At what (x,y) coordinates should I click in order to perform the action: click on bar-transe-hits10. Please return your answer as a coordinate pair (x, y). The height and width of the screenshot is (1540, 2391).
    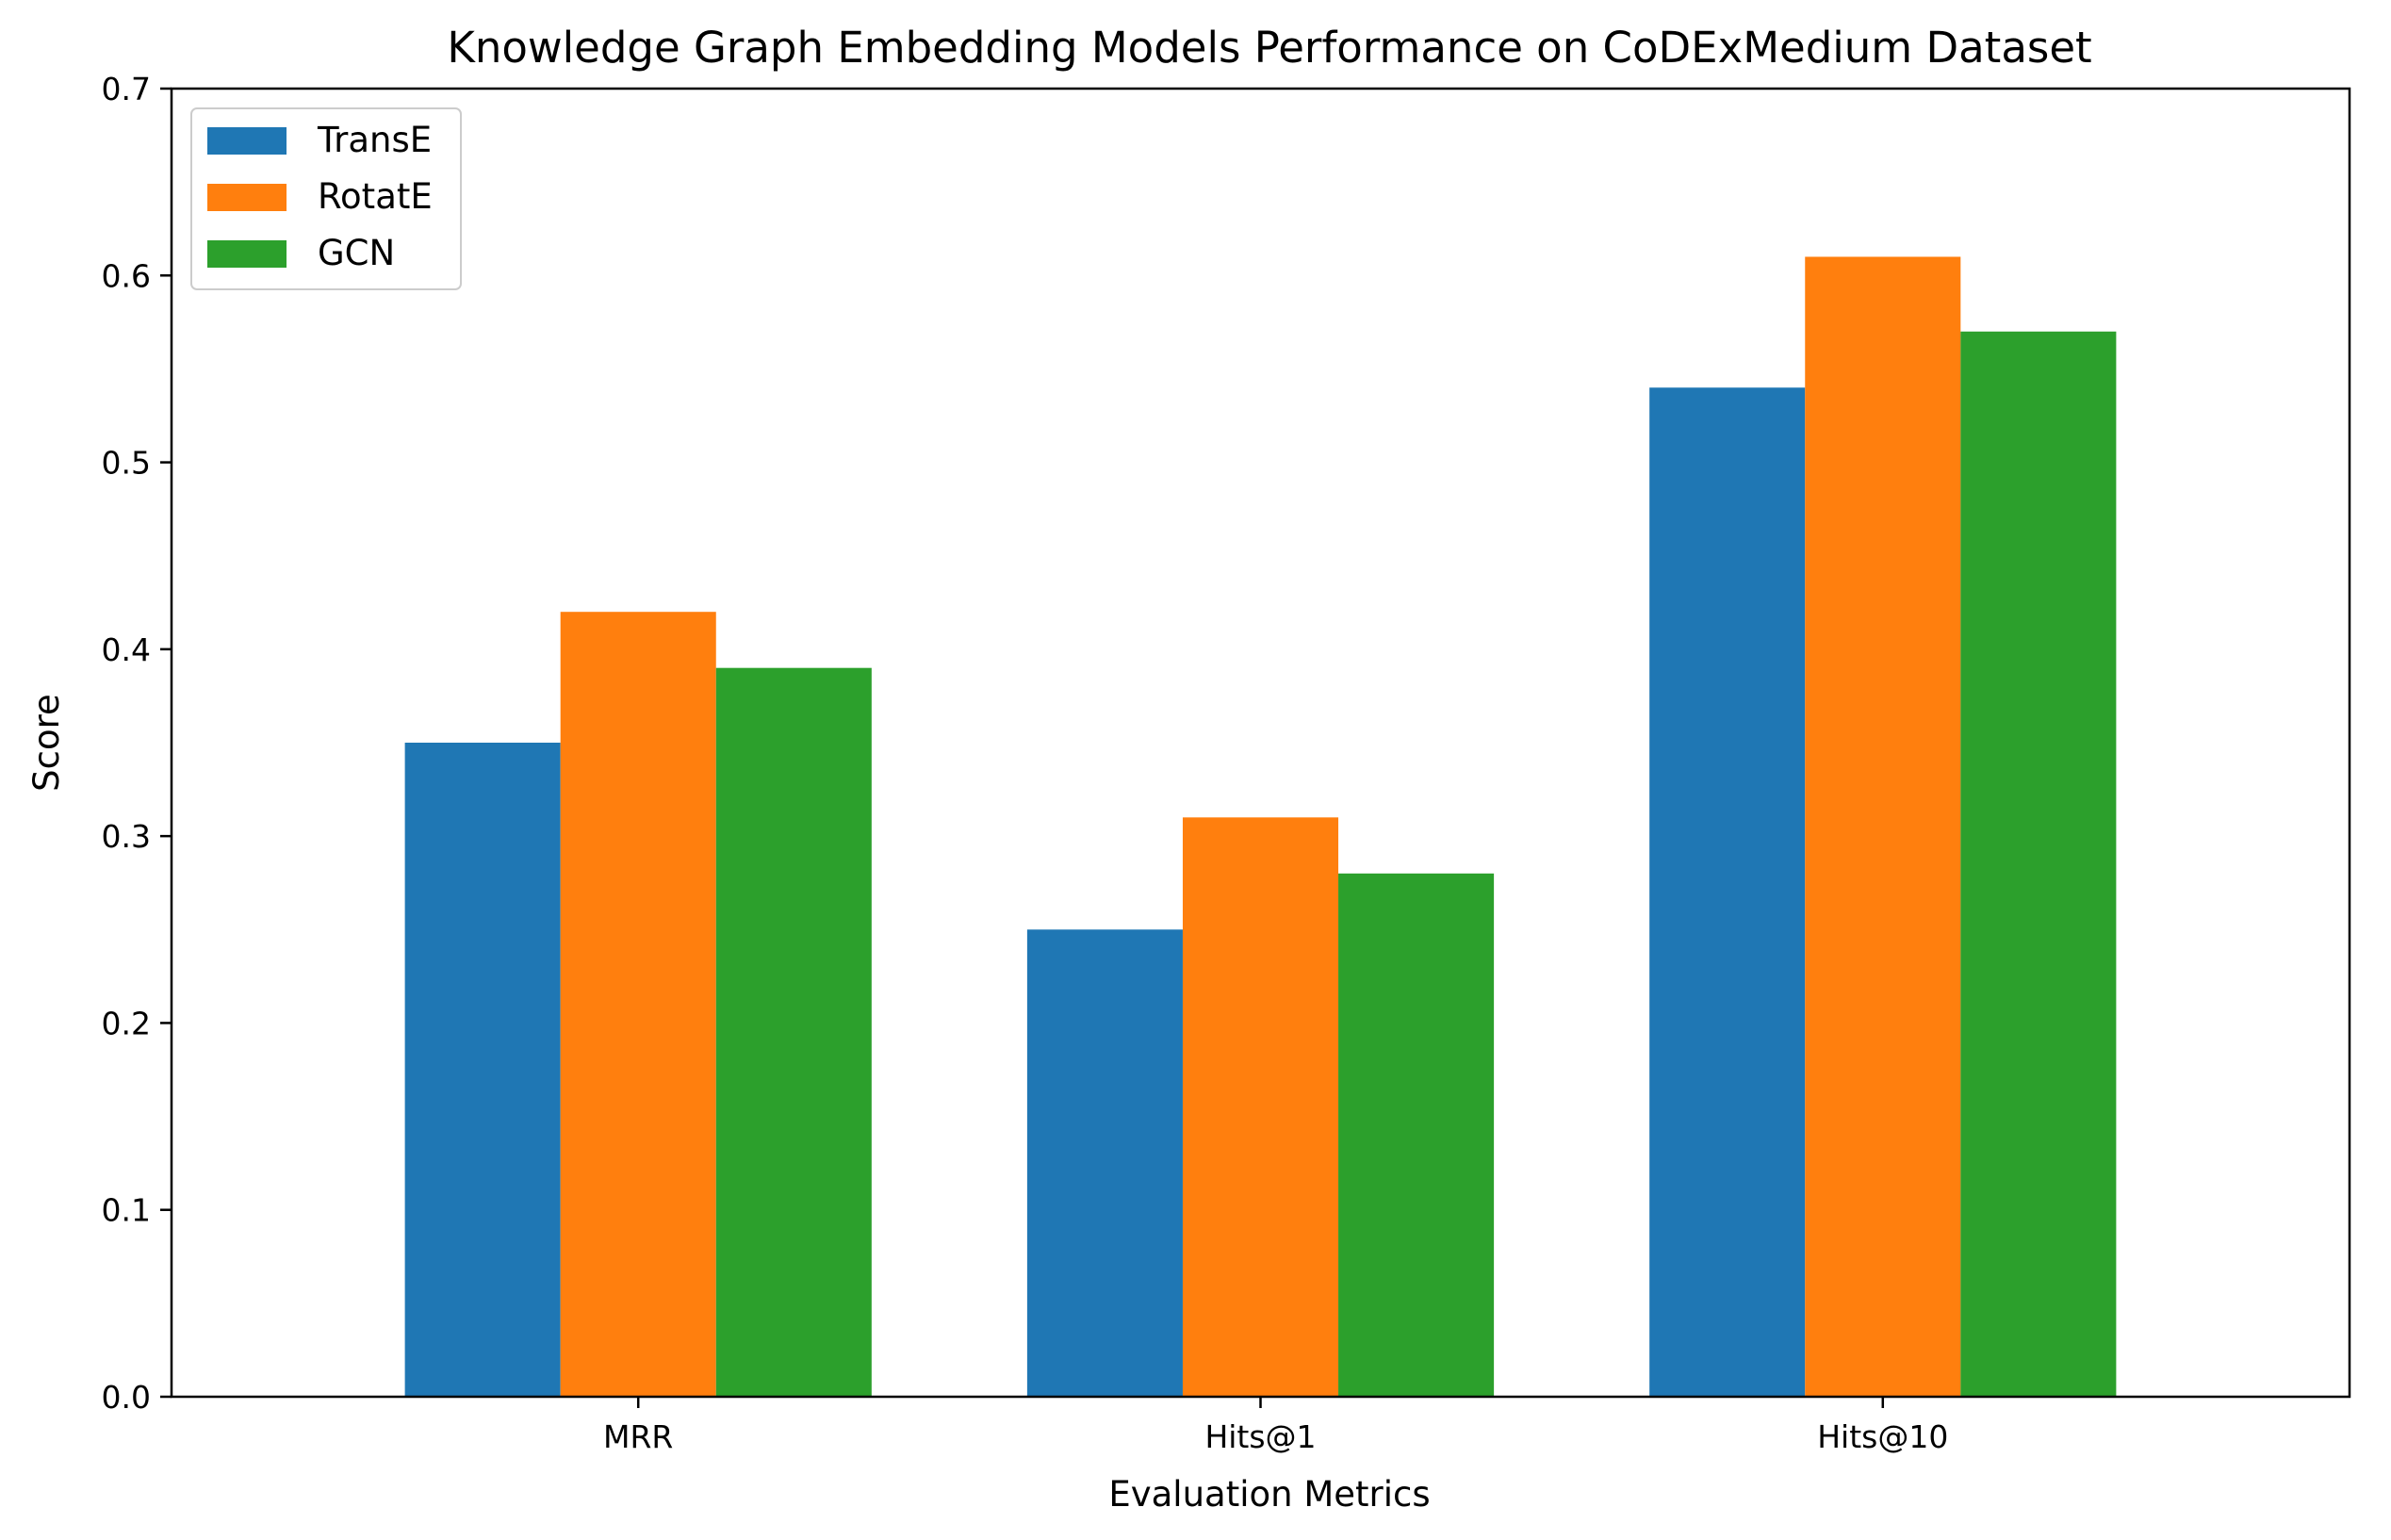
    Looking at the image, I should click on (1727, 892).